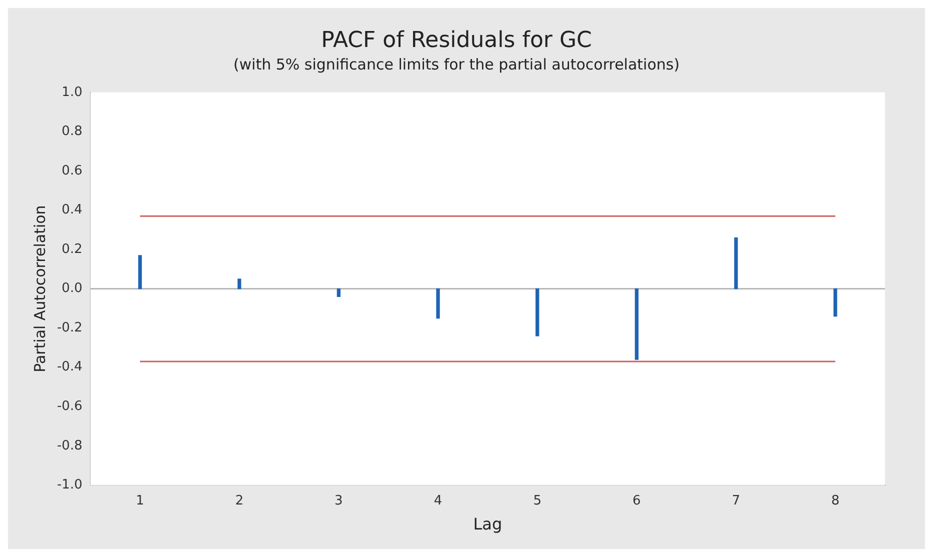  I want to click on x-tick-label: 8, so click(835, 500).